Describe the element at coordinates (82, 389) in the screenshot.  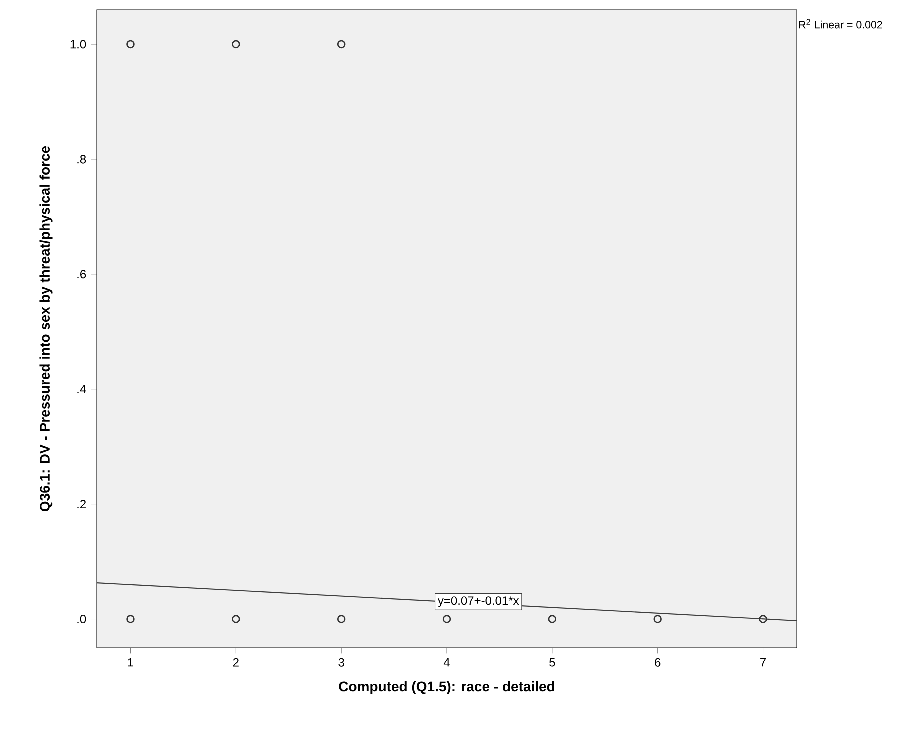
I see `y-tick-label: .4` at that location.